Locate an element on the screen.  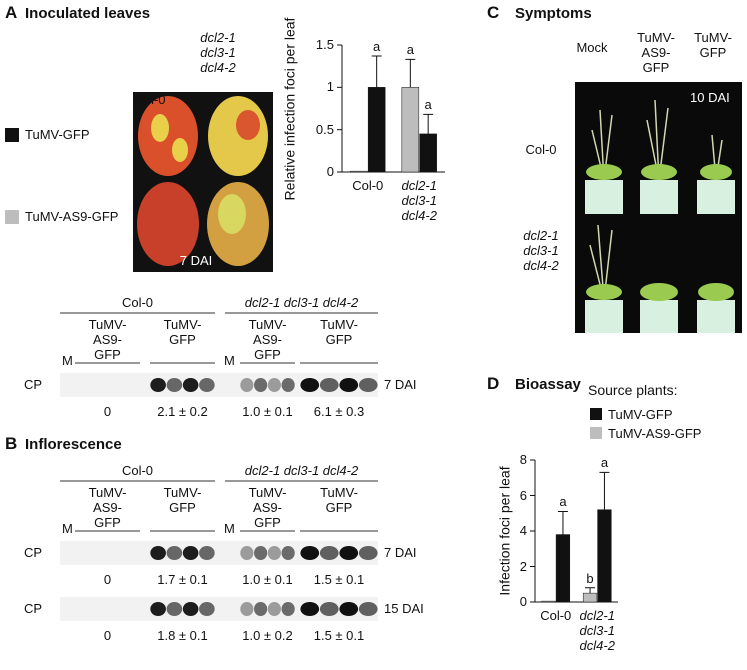
image-column-label: Col-0 is located at coordinates (150, 99).